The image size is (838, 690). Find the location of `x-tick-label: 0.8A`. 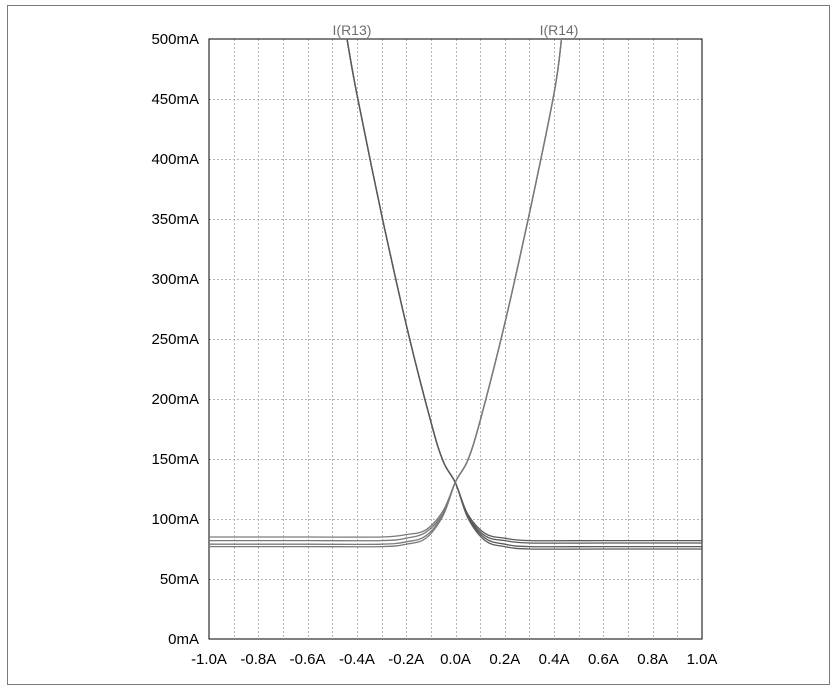

x-tick-label: 0.8A is located at coordinates (652, 659).